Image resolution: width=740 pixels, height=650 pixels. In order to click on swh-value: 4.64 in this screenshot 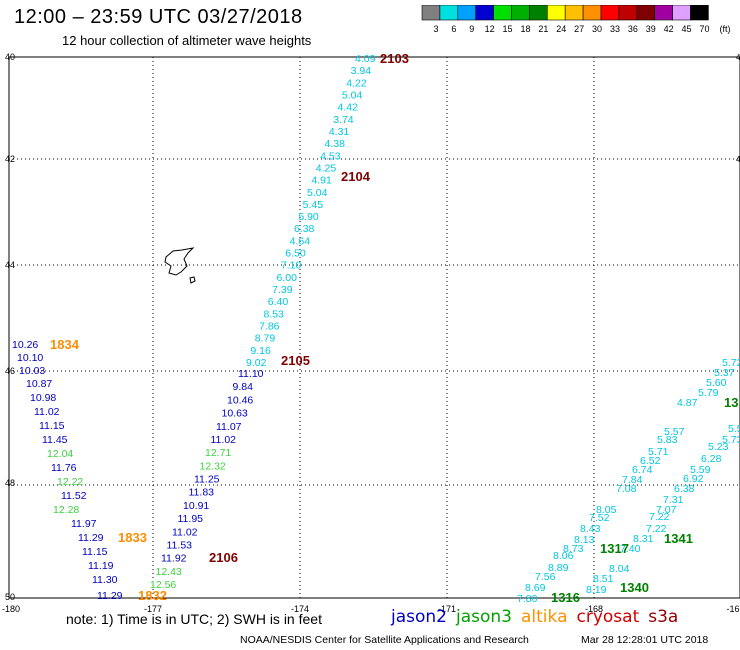, I will do `click(300, 241)`.